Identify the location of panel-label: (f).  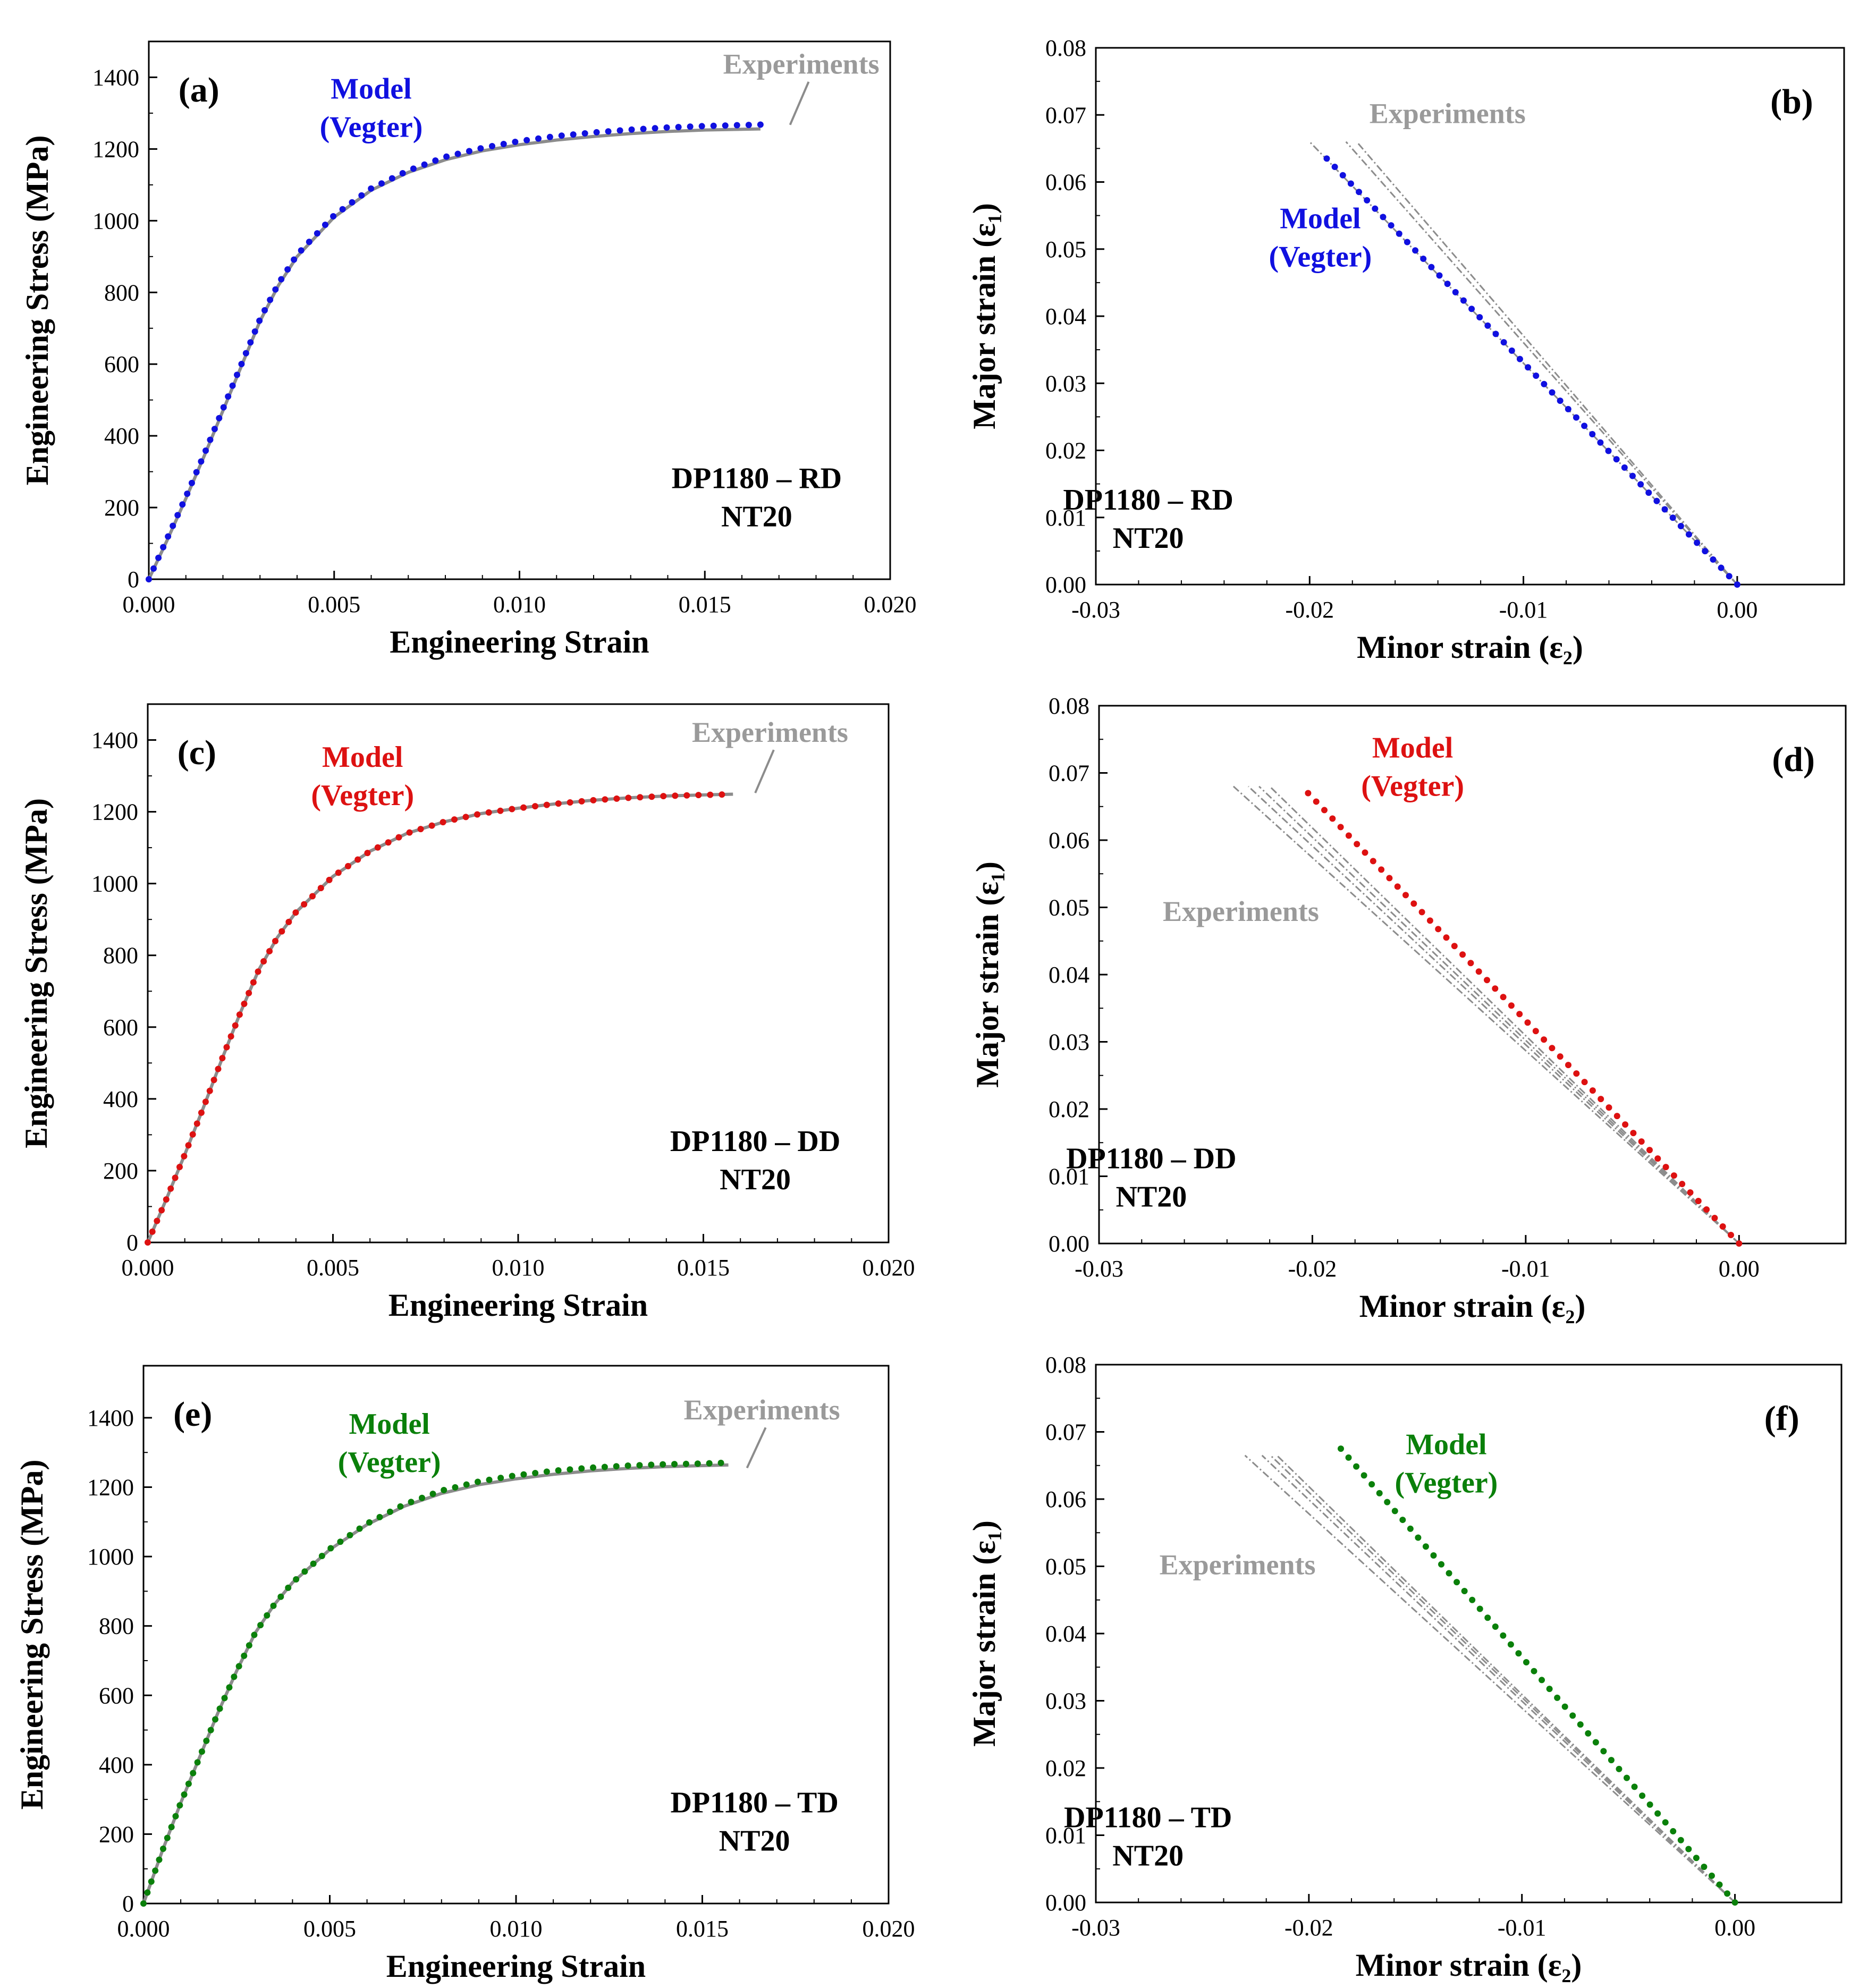
(1781, 1418).